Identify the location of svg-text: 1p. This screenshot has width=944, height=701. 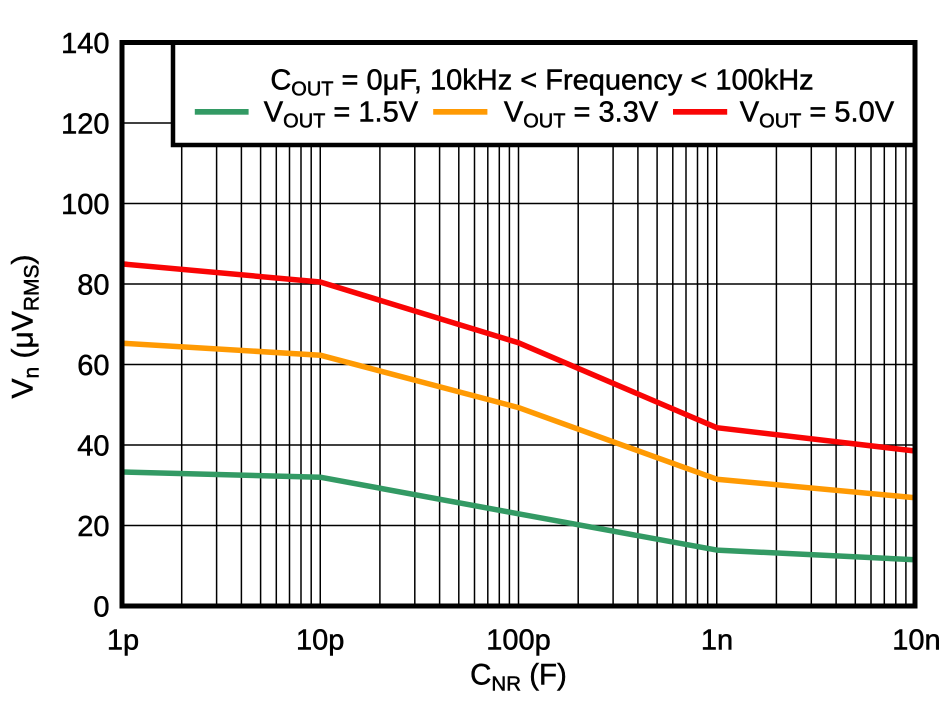
(123, 641).